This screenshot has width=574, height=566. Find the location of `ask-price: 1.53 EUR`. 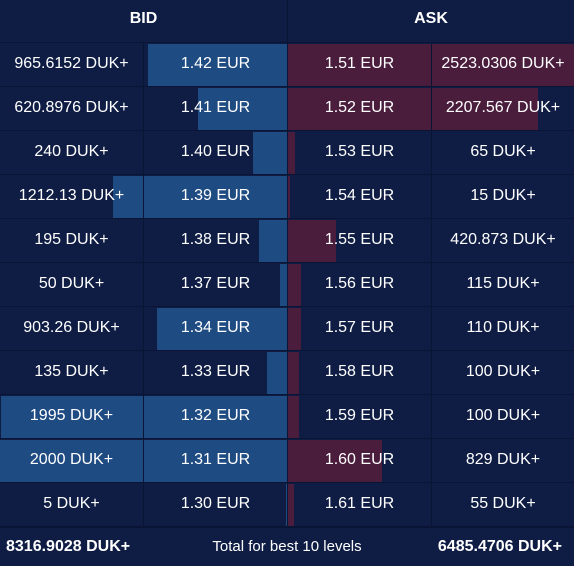

ask-price: 1.53 EUR is located at coordinates (359, 151).